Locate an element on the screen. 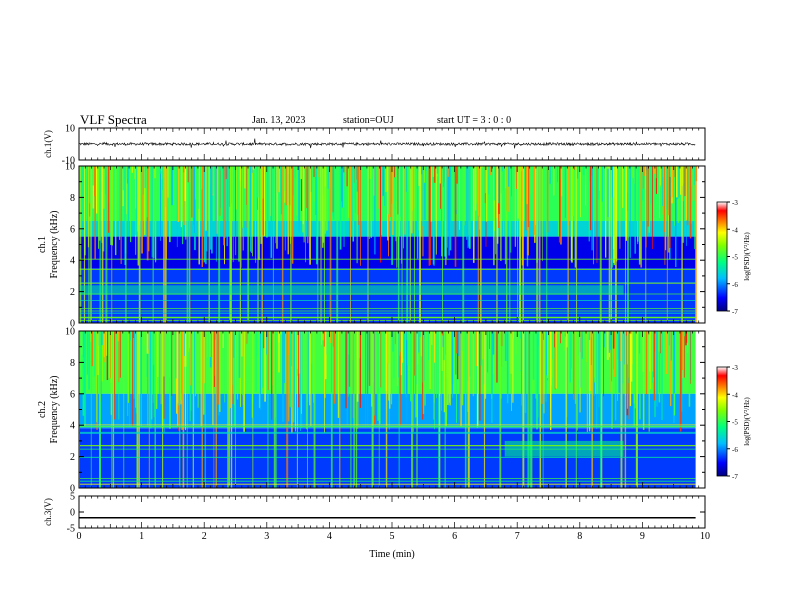 This screenshot has width=792, height=612. waveform-ch1 is located at coordinates (387, 143).